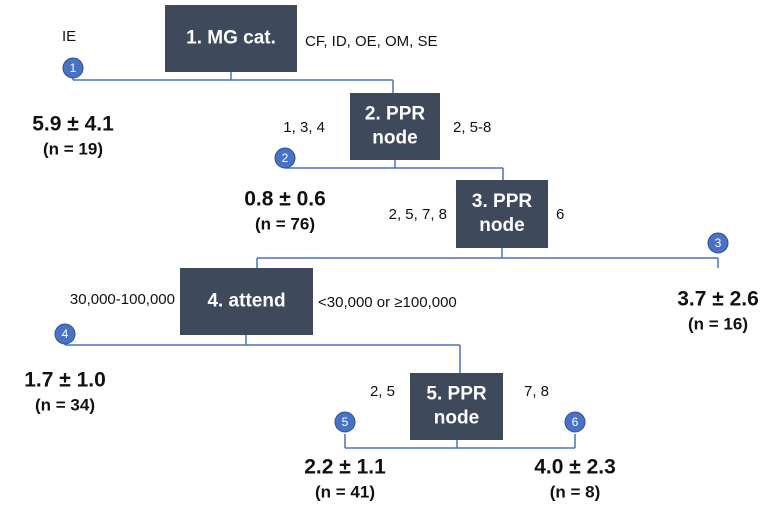 Image resolution: width=773 pixels, height=509 pixels. I want to click on leaf-count: (n = 76), so click(285, 223).